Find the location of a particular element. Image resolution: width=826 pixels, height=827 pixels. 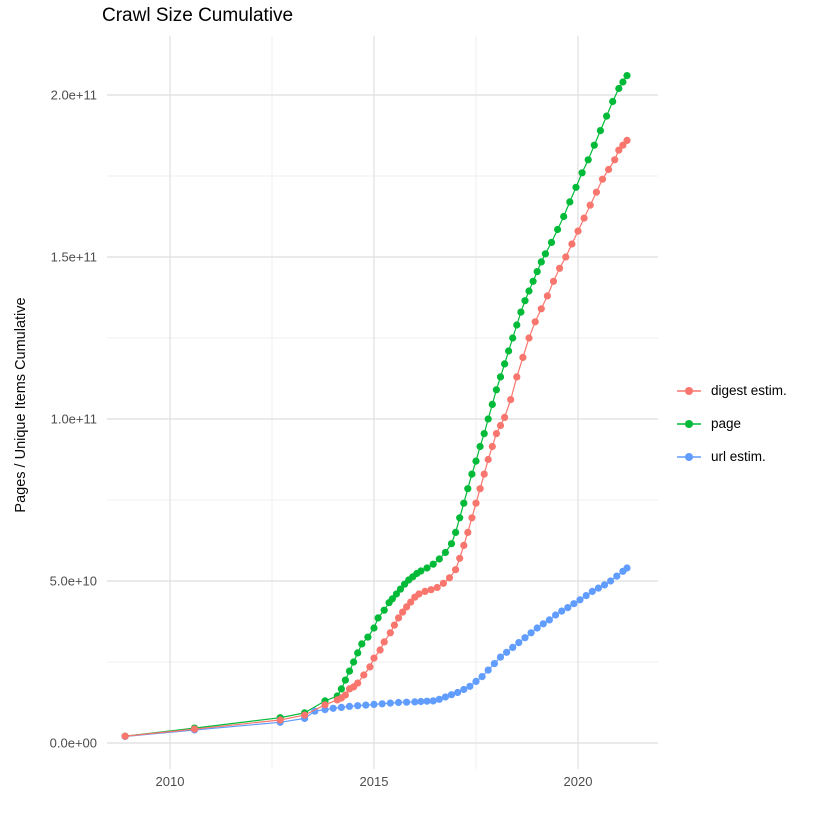

legend-item-url: url estim. is located at coordinates (731, 456).